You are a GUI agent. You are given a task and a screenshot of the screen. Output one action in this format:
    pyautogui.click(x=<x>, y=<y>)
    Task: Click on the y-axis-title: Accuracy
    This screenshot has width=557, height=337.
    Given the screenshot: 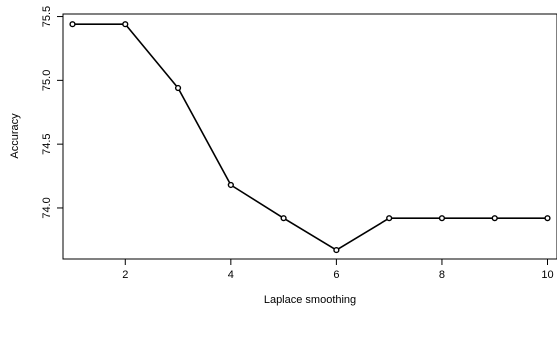 What is the action you would take?
    pyautogui.click(x=15, y=136)
    